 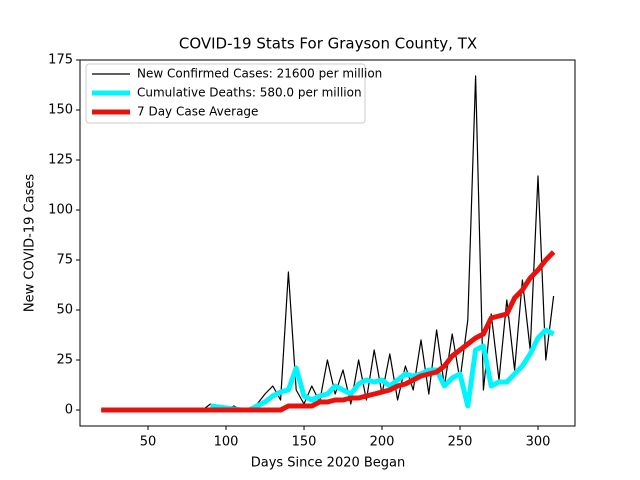 I want to click on legend-label: 7 Day Case Average, so click(x=197, y=112).